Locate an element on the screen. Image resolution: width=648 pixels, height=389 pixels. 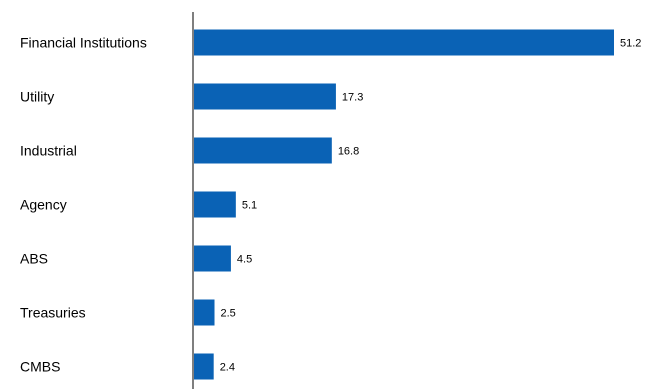
value-label: 2.4 is located at coordinates (227, 368).